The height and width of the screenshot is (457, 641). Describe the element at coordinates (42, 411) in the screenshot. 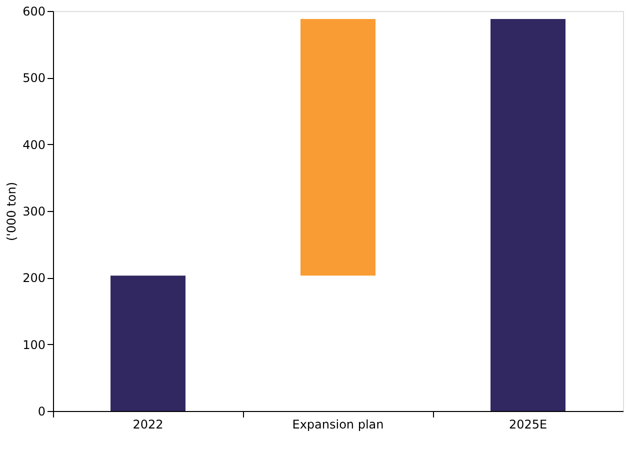

I see `y-tick-label: 0` at that location.